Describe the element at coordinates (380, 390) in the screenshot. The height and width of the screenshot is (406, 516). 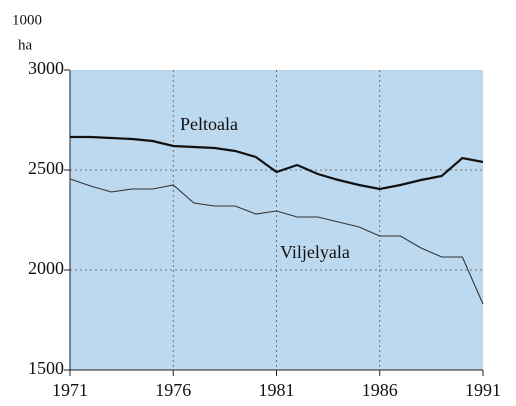
I see `x-tick-label: 1986` at that location.